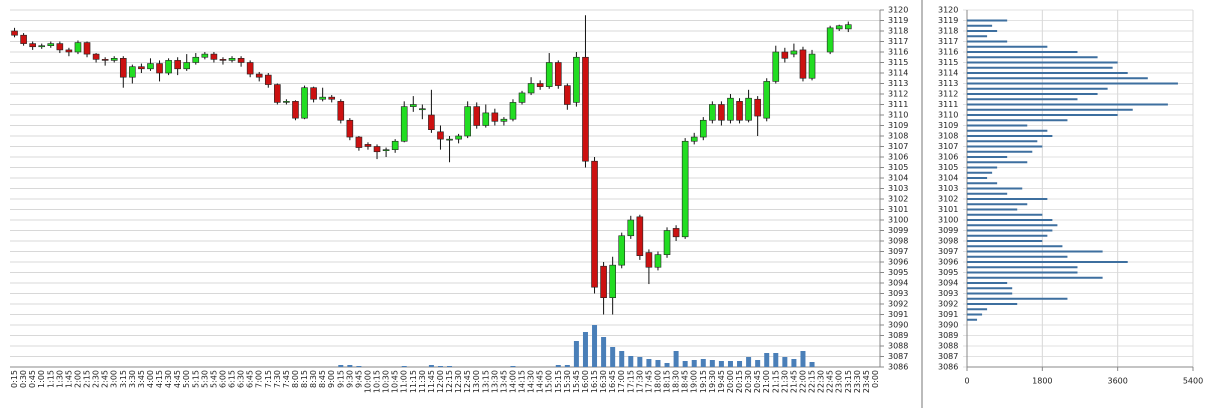 Image resolution: width=1211 pixels, height=408 pixels. What do you see at coordinates (630, 381) in the screenshot?
I see `x-tick-label: 17:15` at bounding box center [630, 381].